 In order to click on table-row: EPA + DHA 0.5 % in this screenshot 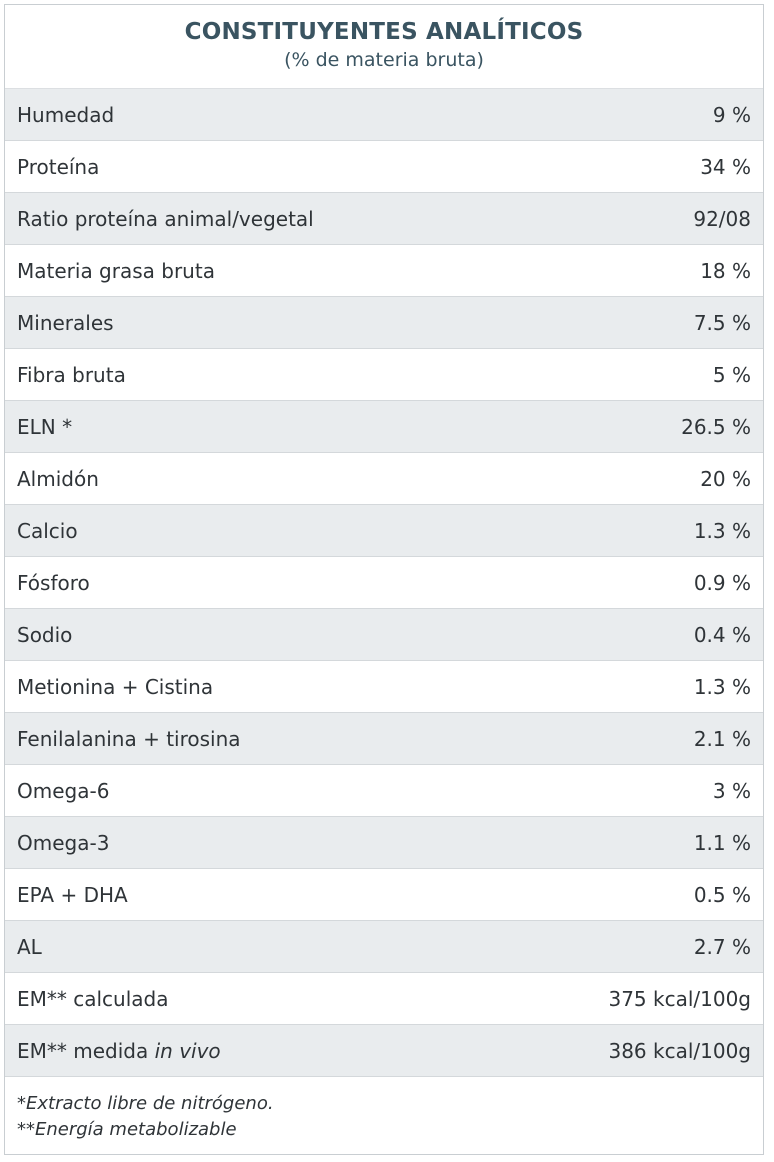, I will do `click(384, 895)`.